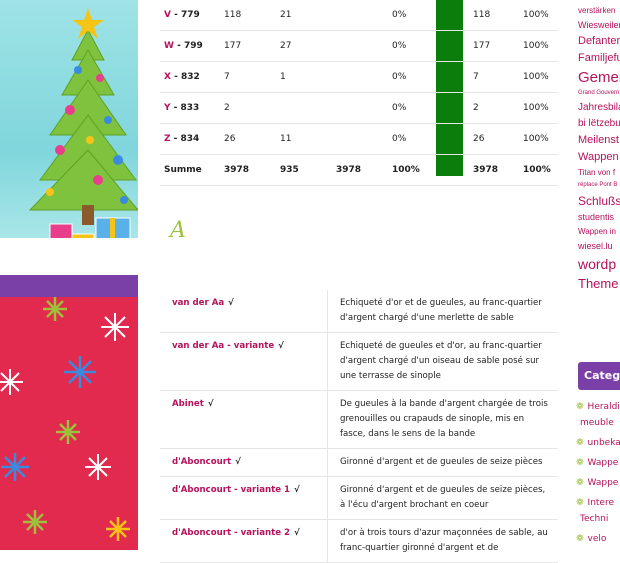  Describe the element at coordinates (244, 361) in the screenshot. I see `entry-name-cell: van der Aa - variante √` at that location.